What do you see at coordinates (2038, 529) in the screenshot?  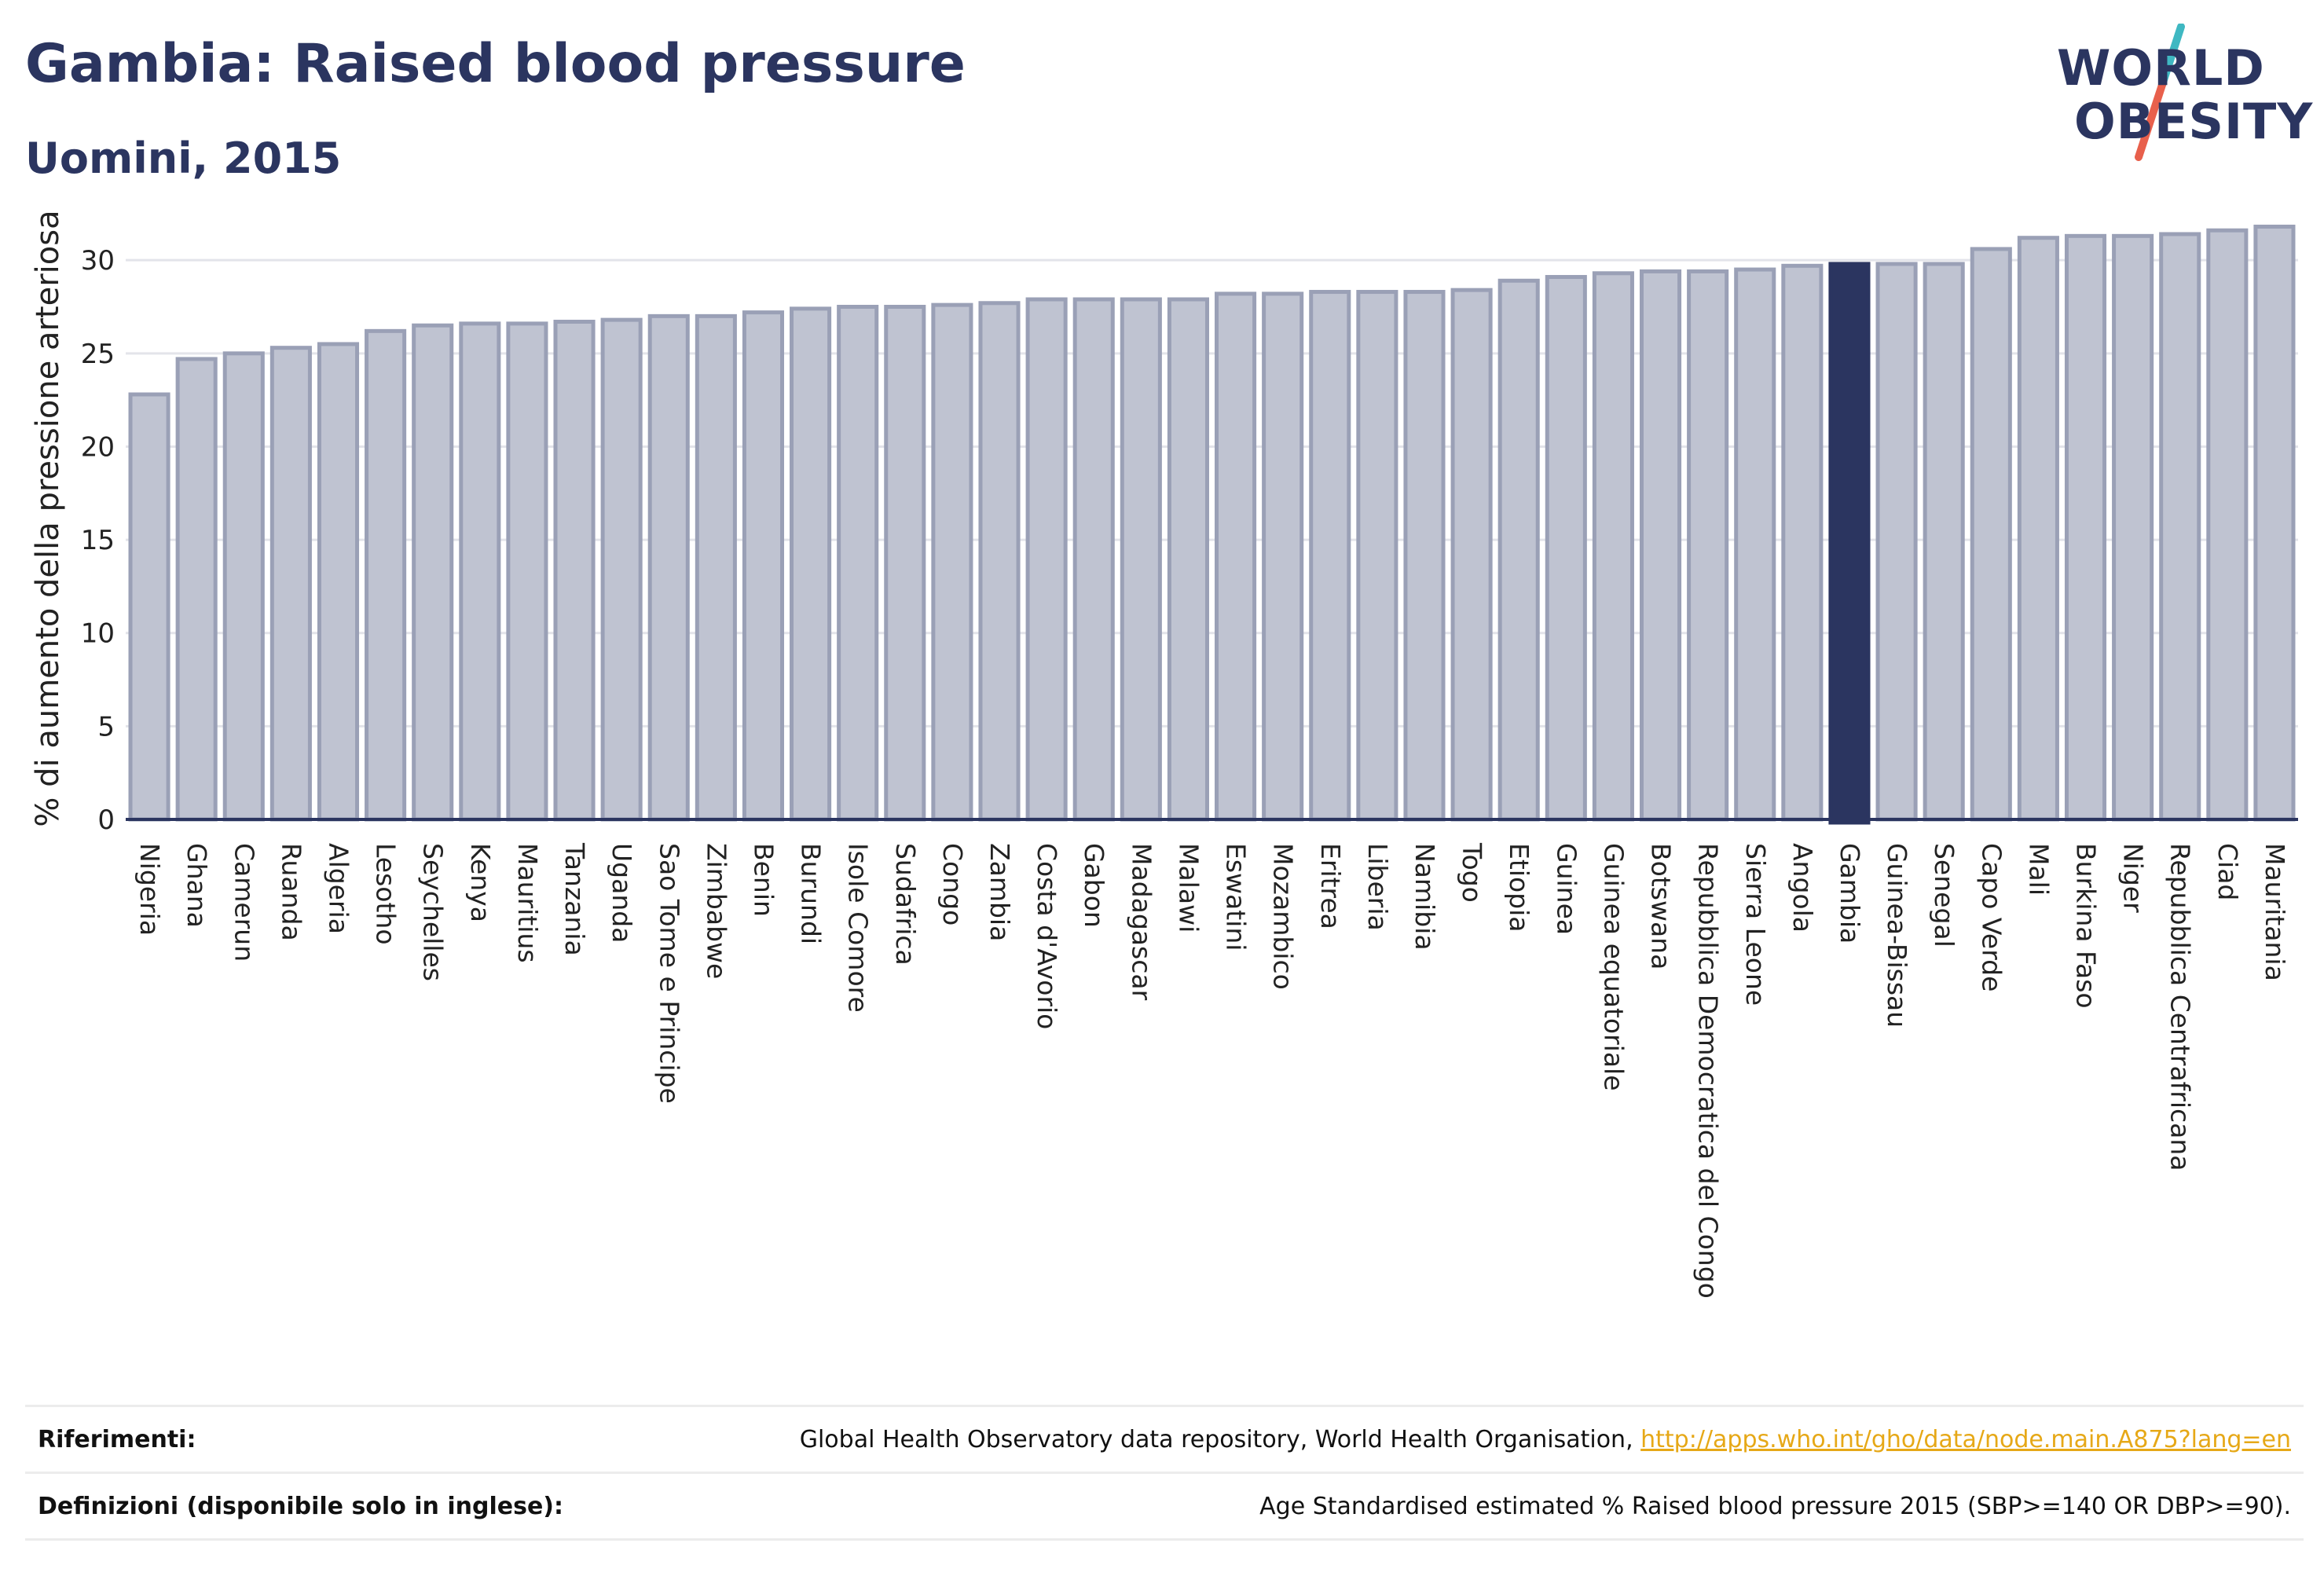 I see `bar-mali` at bounding box center [2038, 529].